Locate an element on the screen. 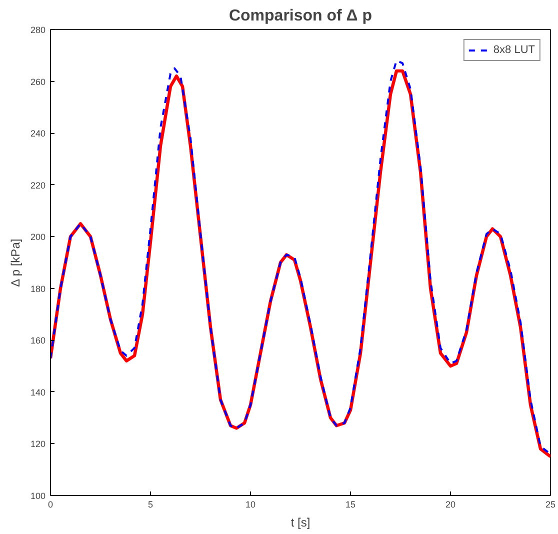  x-tick-label: 5 is located at coordinates (151, 505).